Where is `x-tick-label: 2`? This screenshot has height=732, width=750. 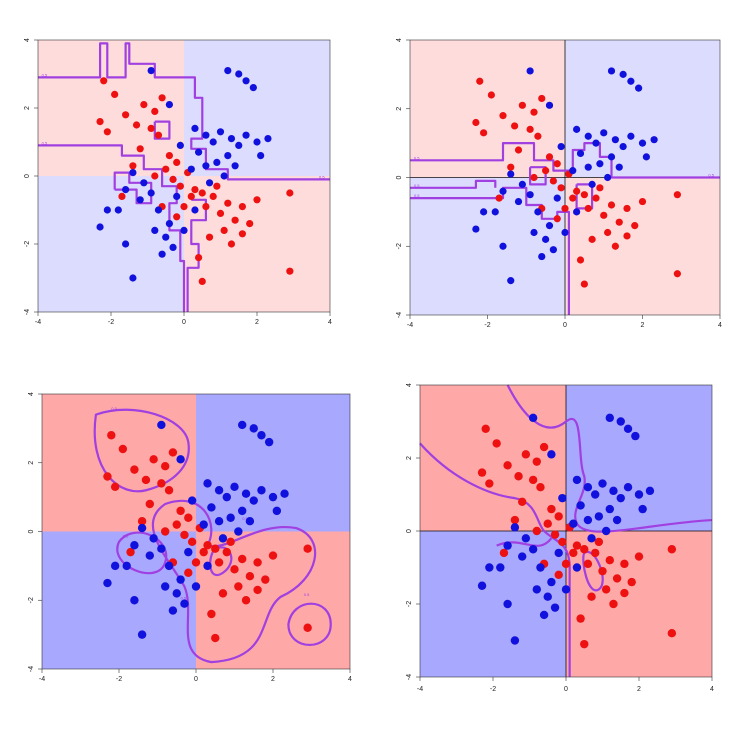
x-tick-label: 2 is located at coordinates (273, 679).